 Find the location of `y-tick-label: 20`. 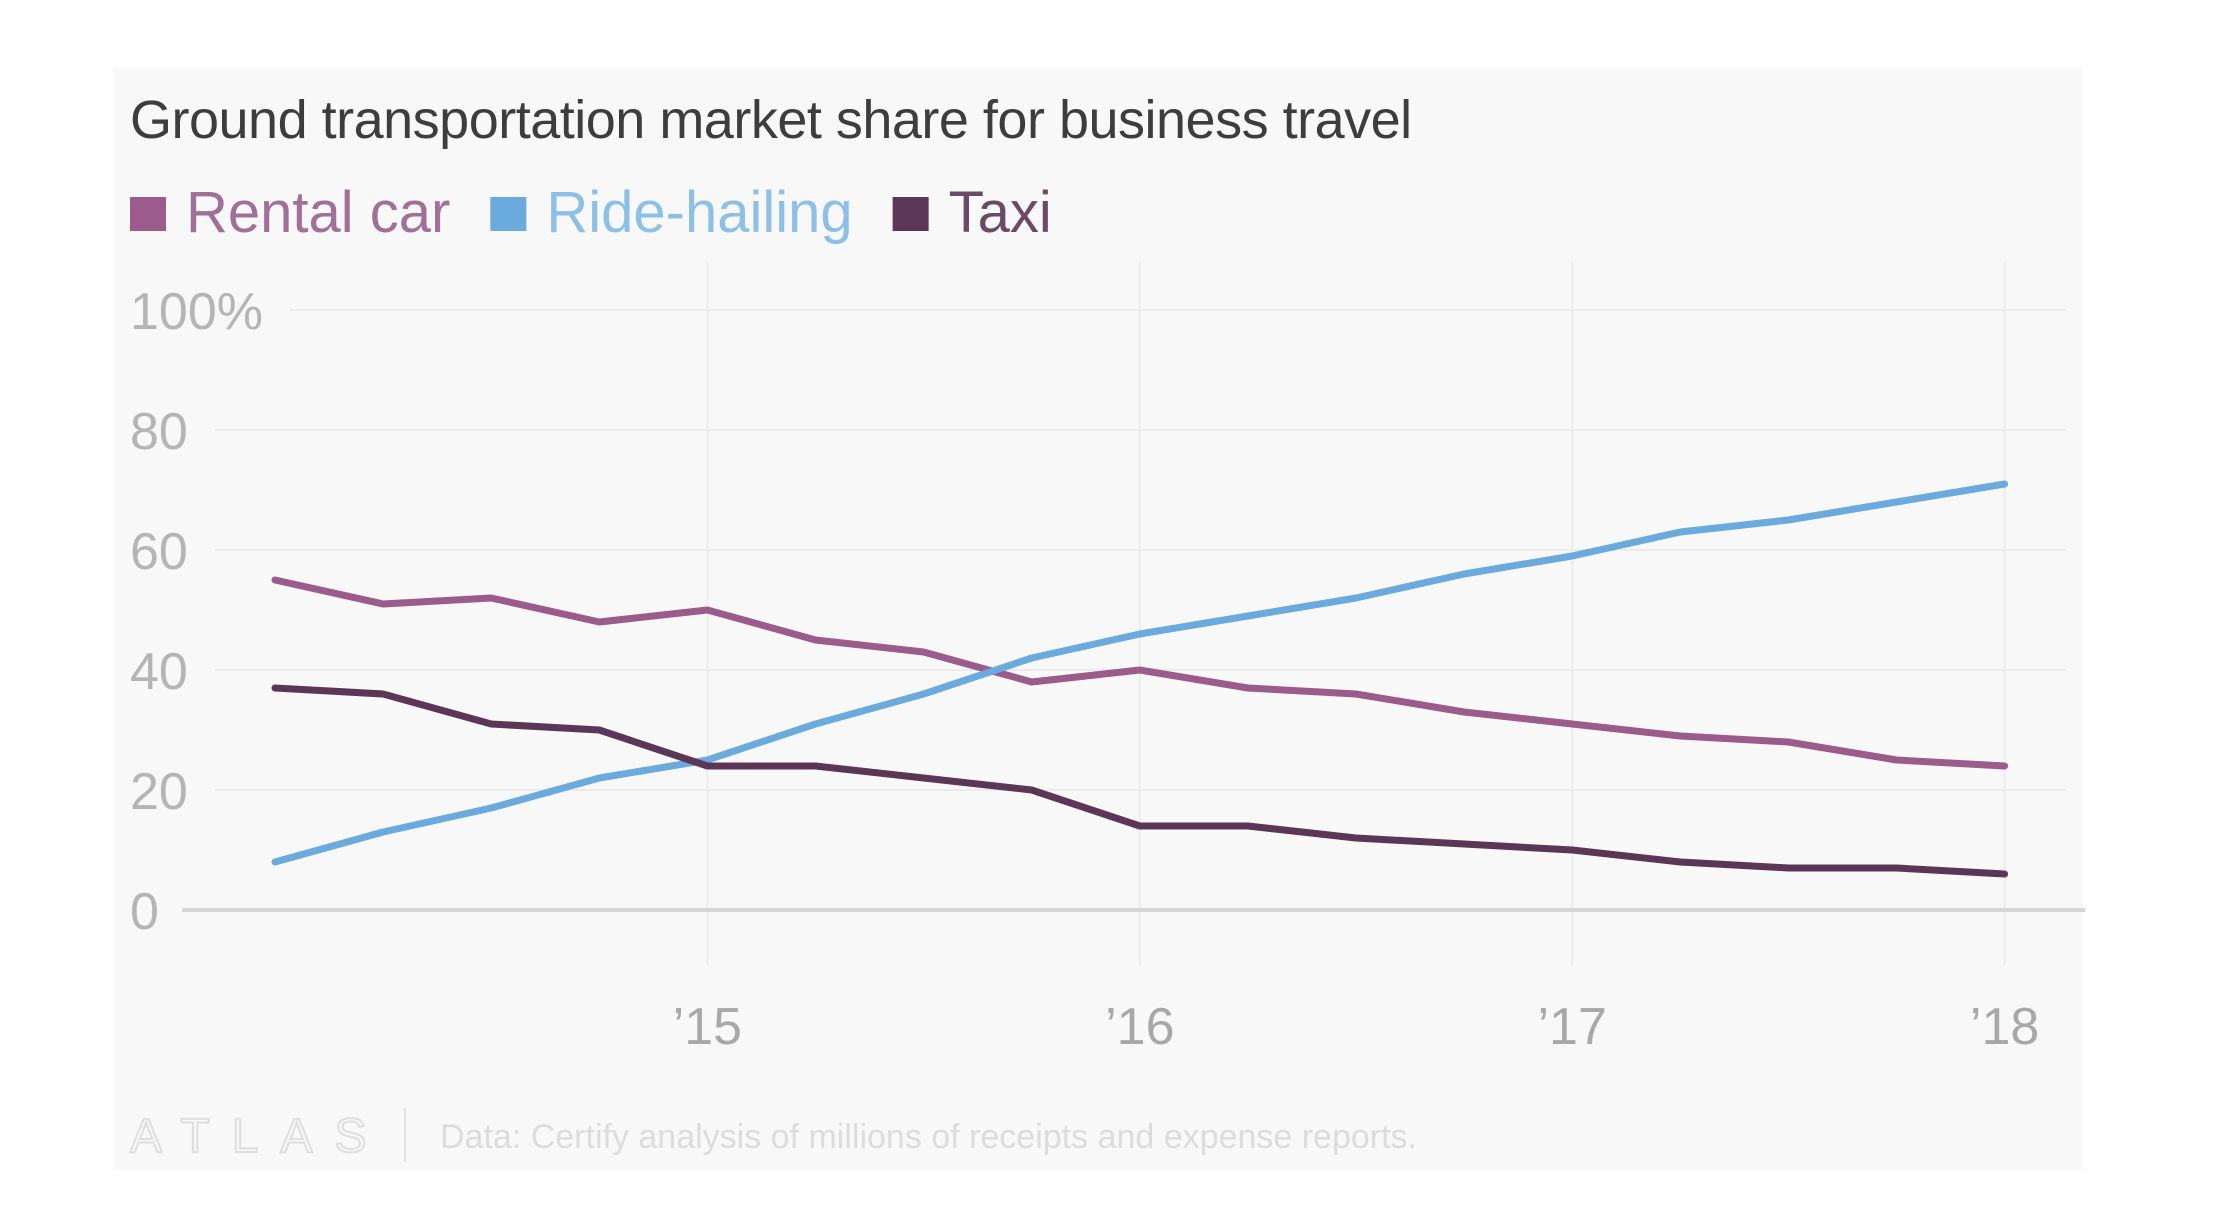

y-tick-label: 20 is located at coordinates (159, 792).